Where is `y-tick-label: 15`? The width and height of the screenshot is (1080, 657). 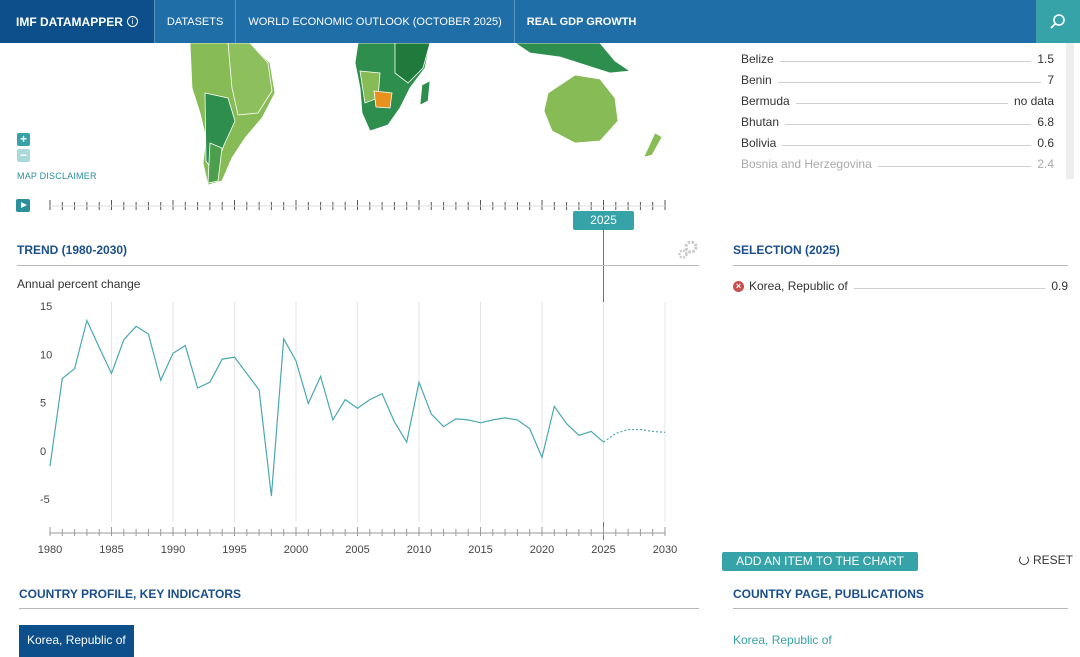 y-tick-label: 15 is located at coordinates (46, 307).